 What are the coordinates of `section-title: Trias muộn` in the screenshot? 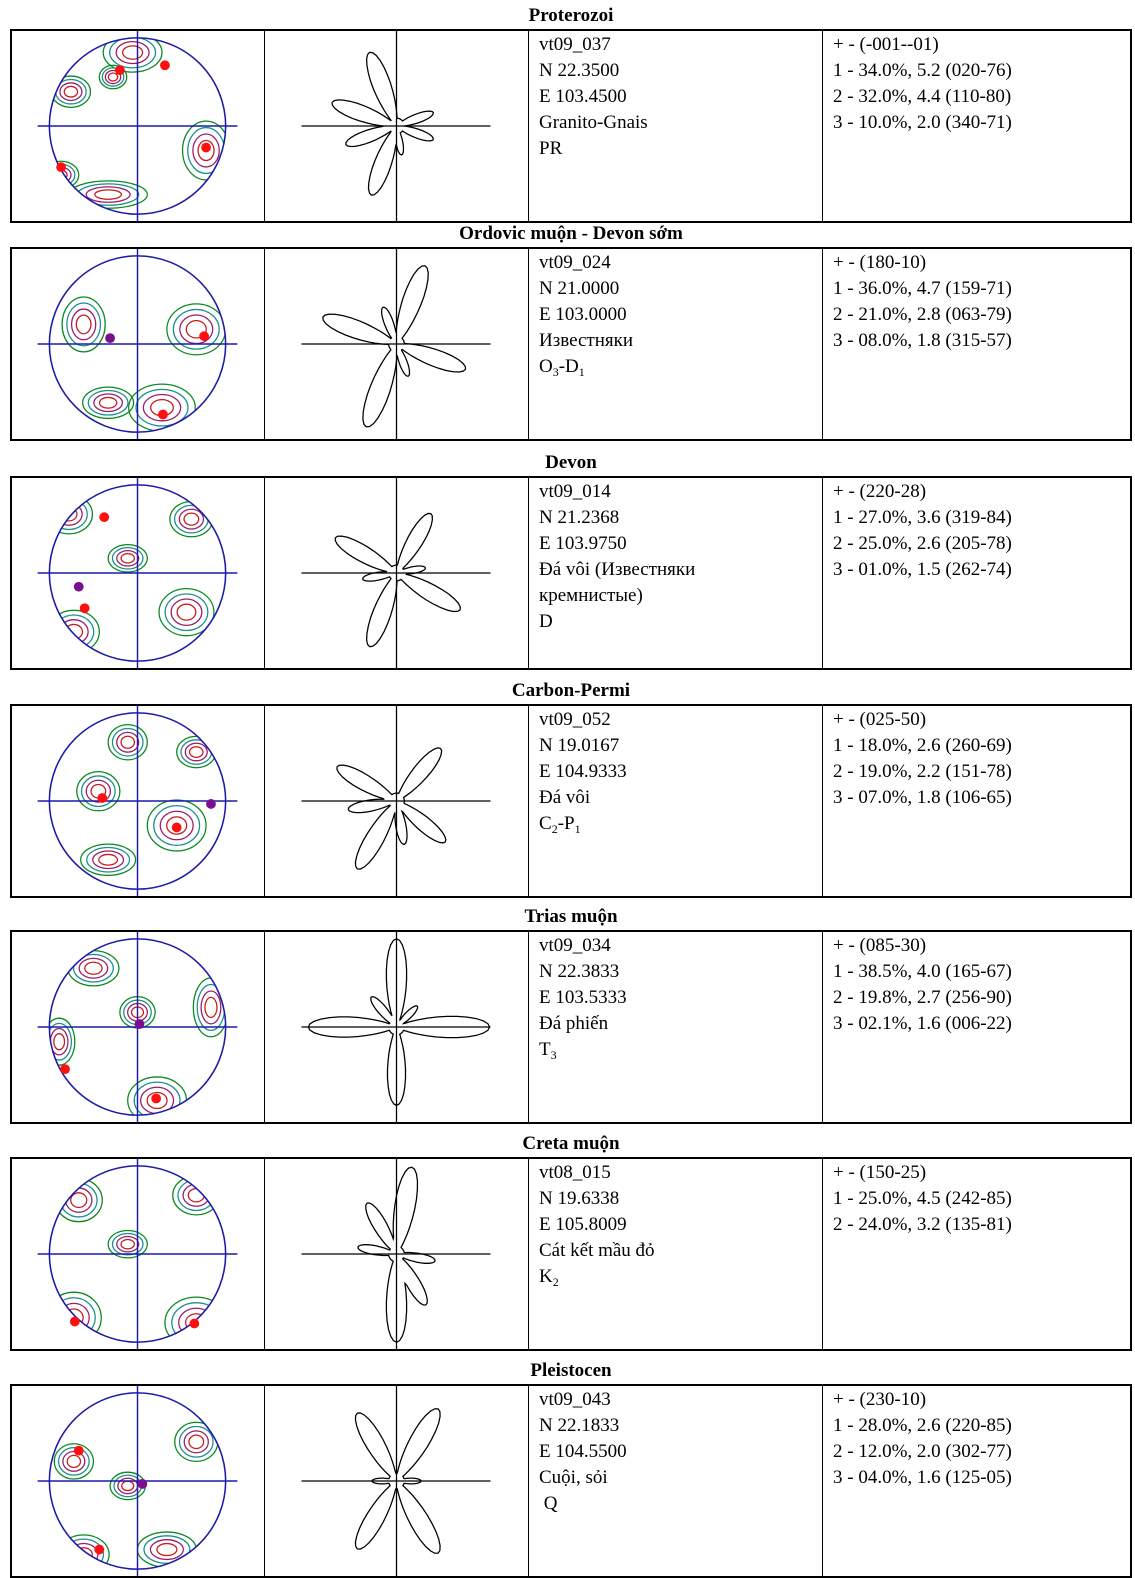 It's located at (571, 916).